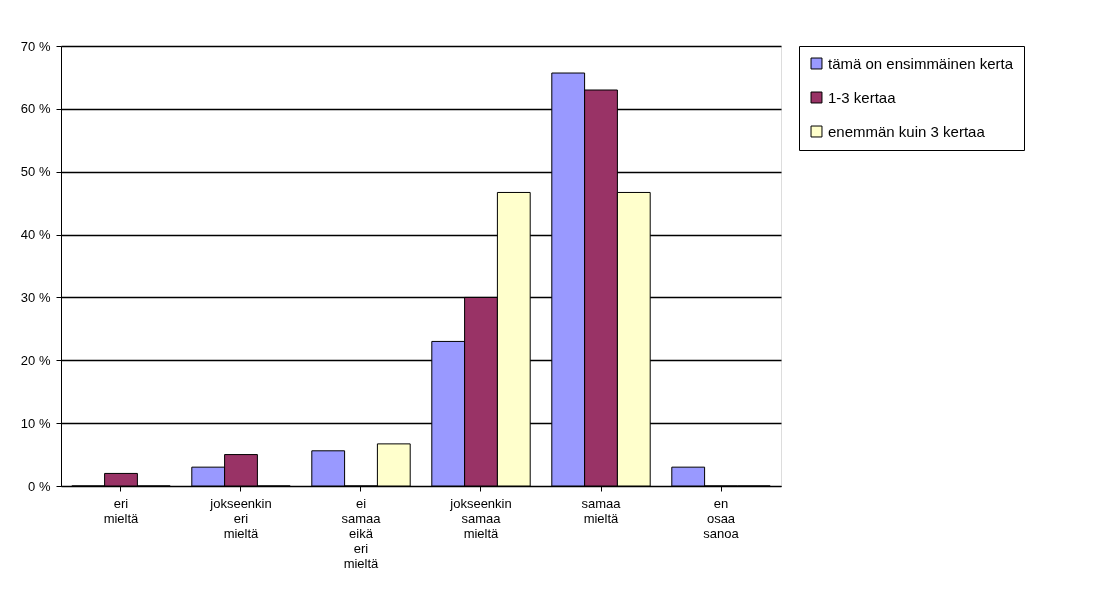  I want to click on x-tick-label: jokseenkin samaa mieltä, so click(480, 518).